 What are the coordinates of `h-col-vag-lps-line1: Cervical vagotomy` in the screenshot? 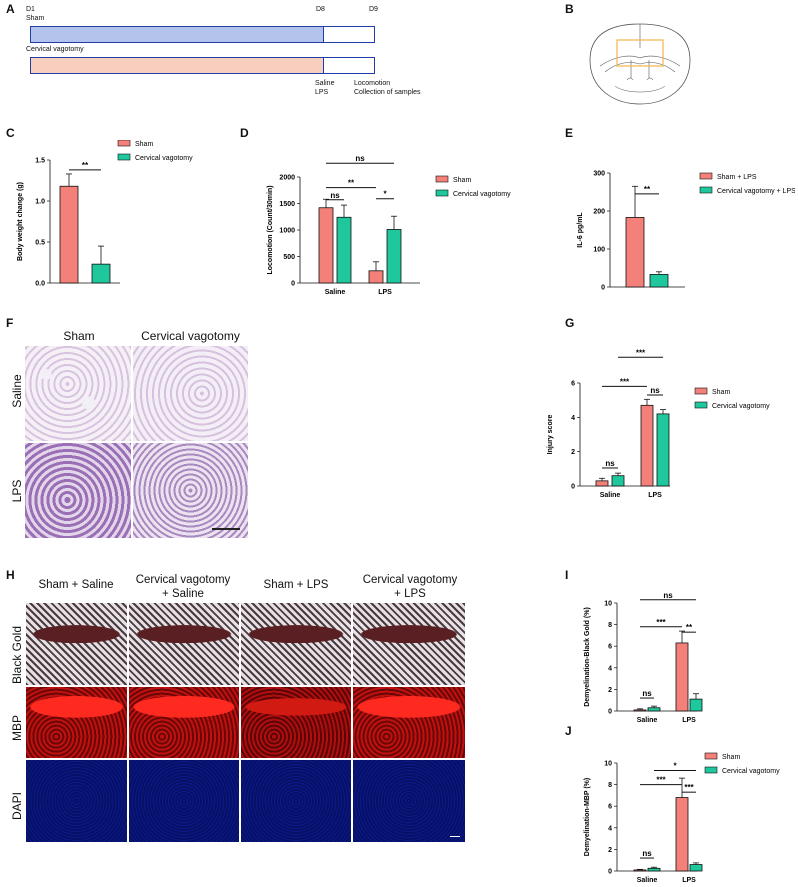 It's located at (410, 580).